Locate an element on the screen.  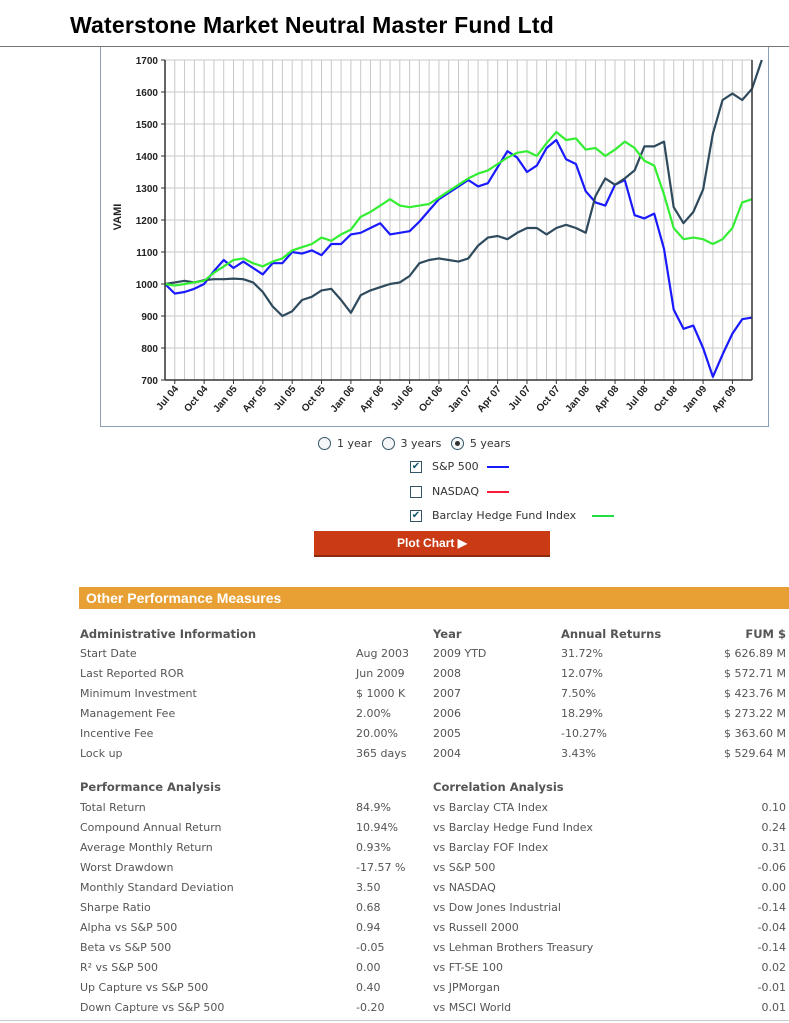
bottom-divider is located at coordinates (394, 1020).